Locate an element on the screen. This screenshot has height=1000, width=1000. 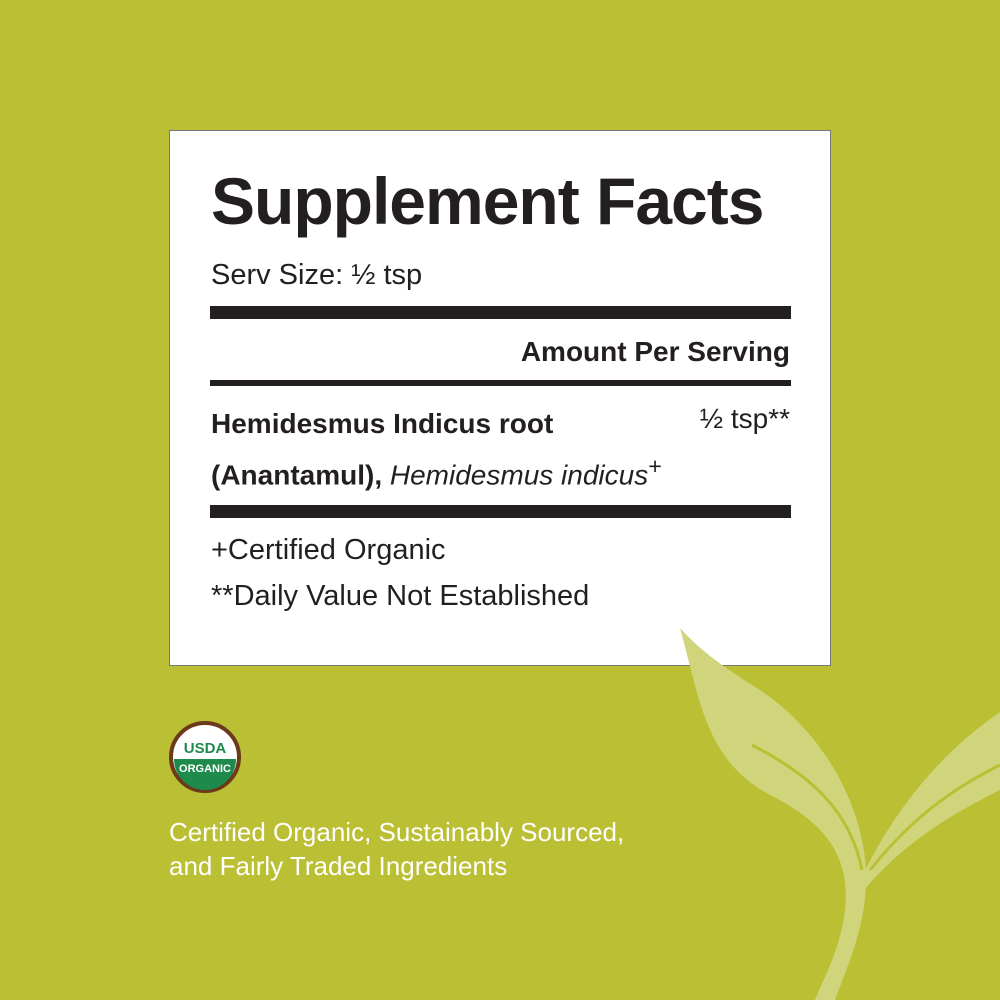
serving-size: Serv Size: ½ tsp is located at coordinates (317, 275).